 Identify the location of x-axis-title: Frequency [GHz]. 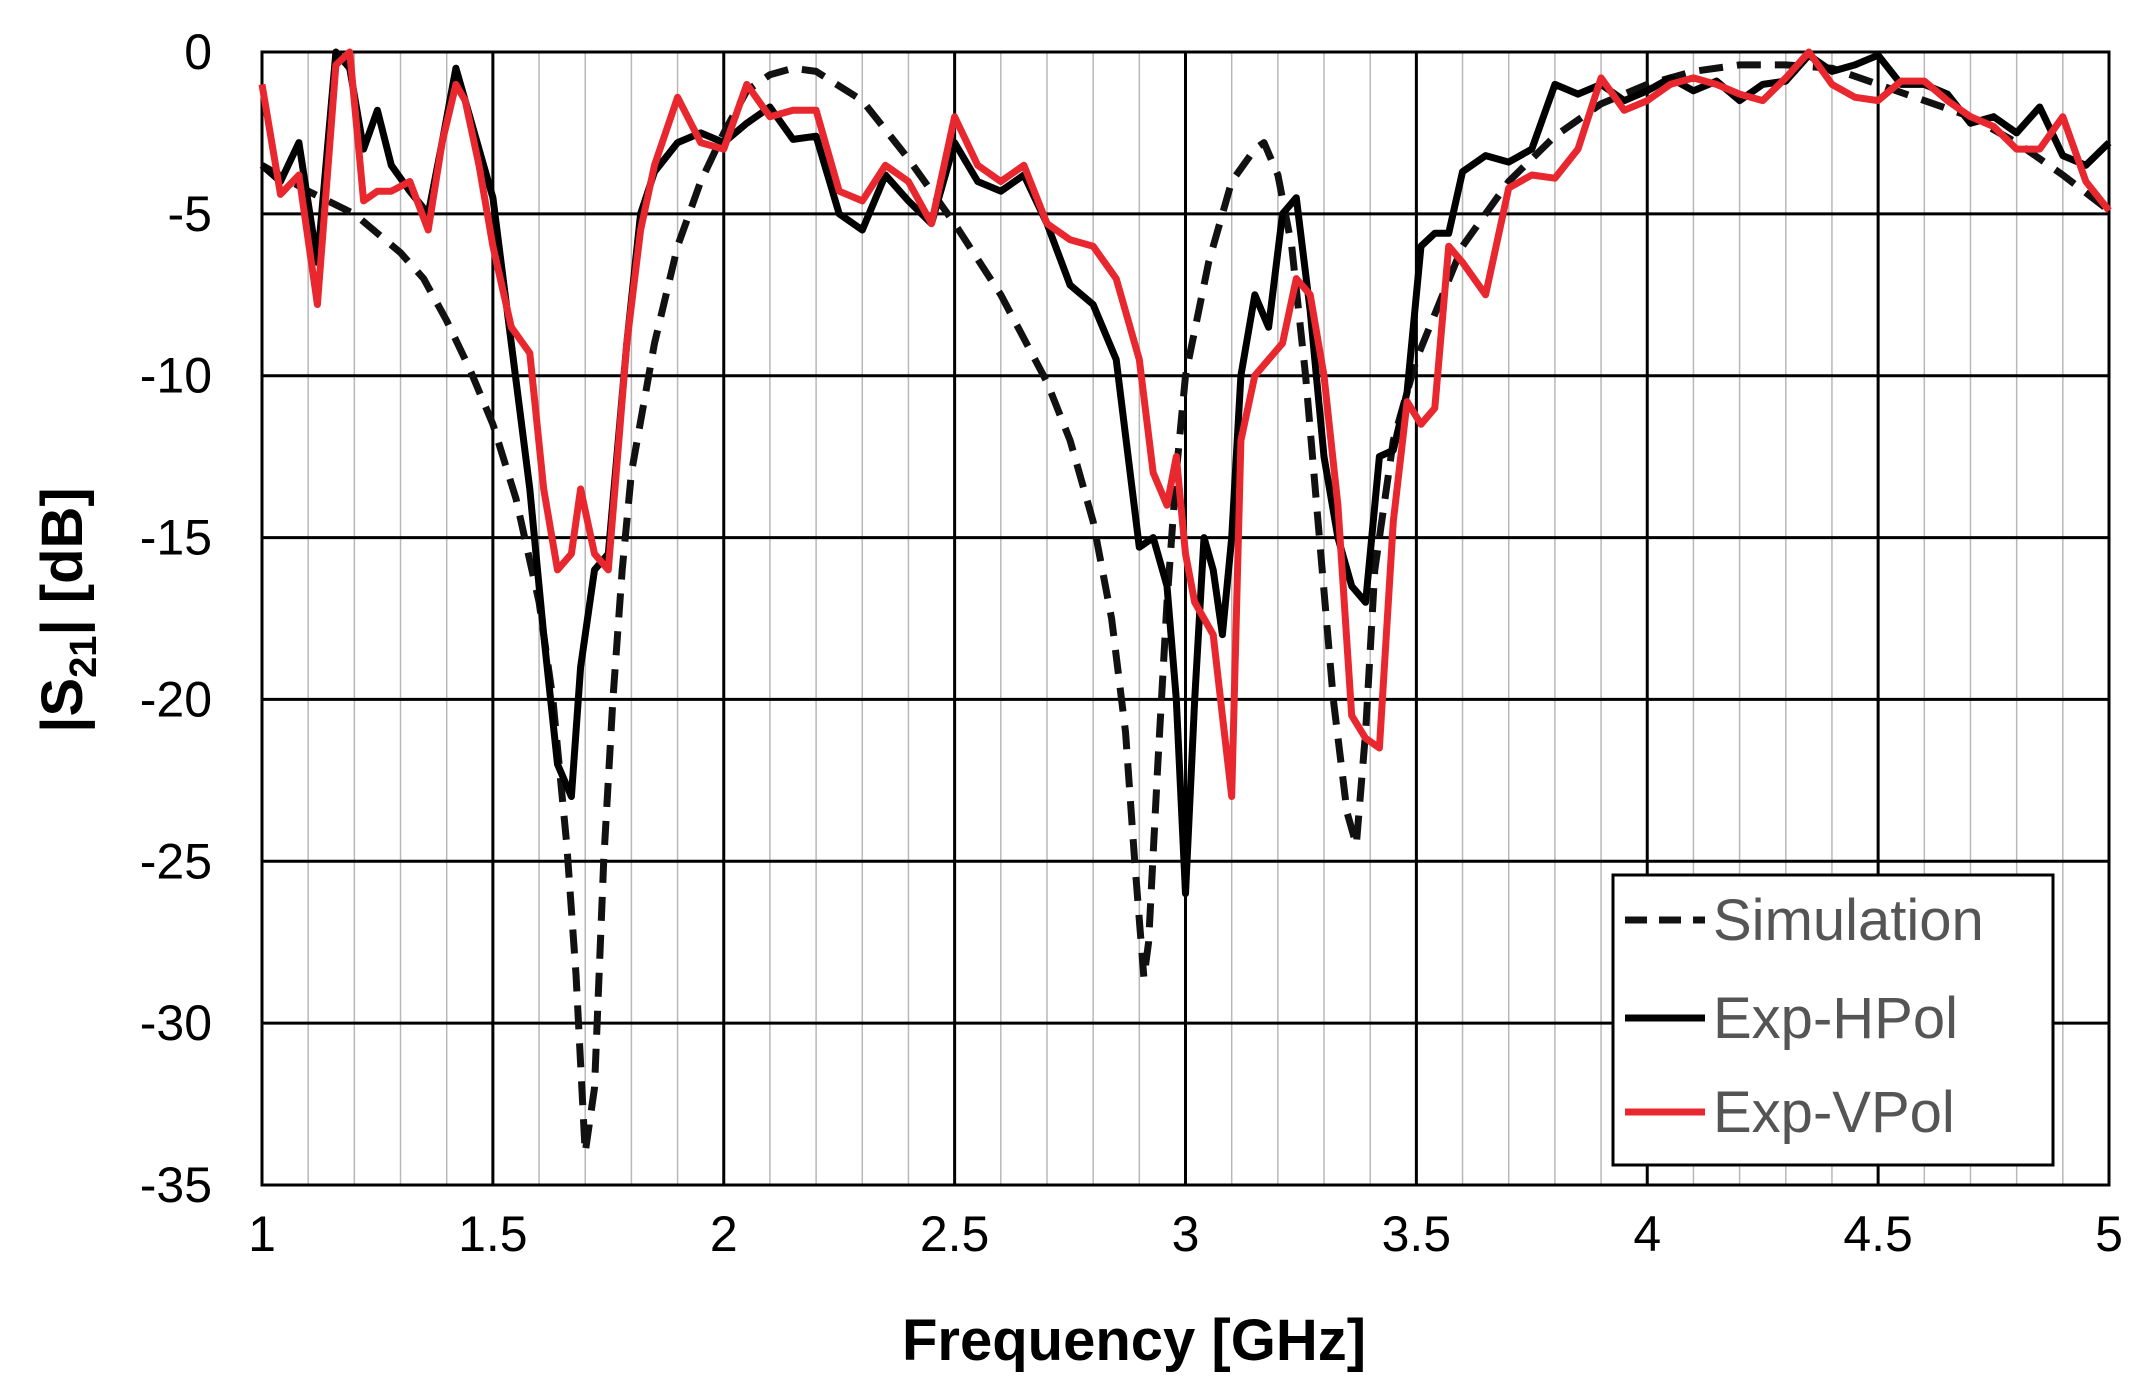
(1134, 1340).